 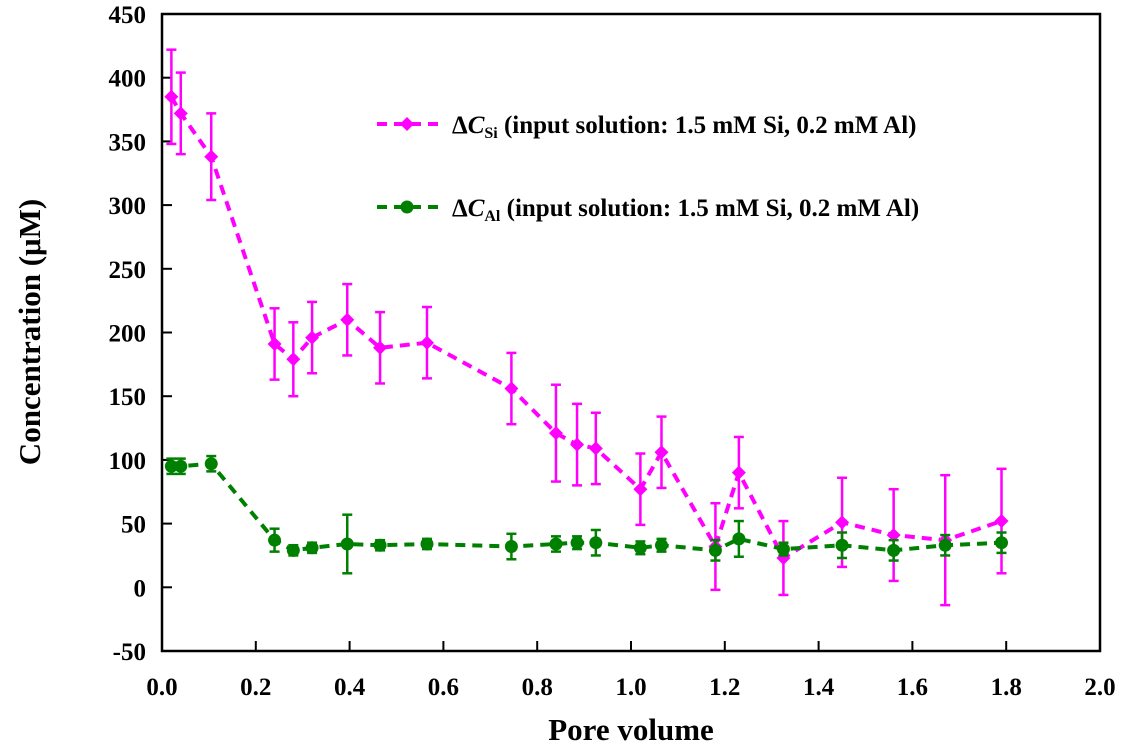 I want to click on x-tick-label: 1.8, so click(x=1006, y=687).